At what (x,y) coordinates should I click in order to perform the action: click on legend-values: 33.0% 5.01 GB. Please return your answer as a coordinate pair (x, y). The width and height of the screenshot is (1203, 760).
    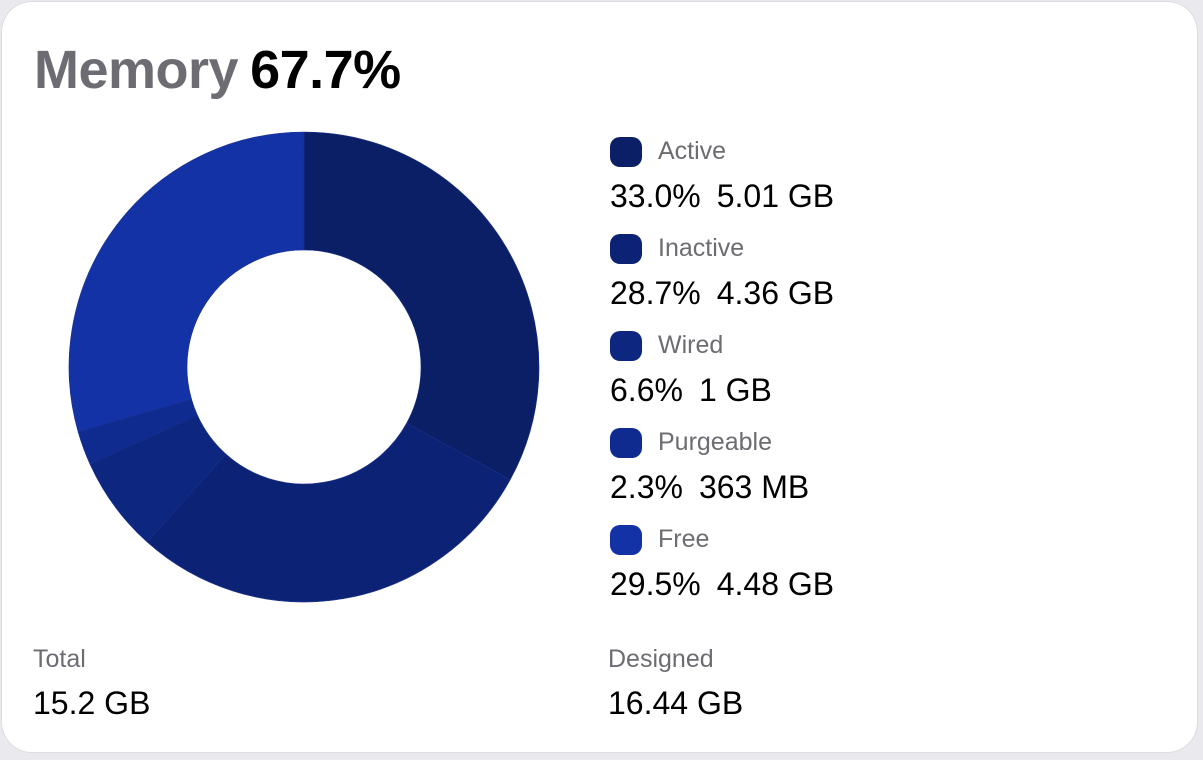
    Looking at the image, I should click on (722, 196).